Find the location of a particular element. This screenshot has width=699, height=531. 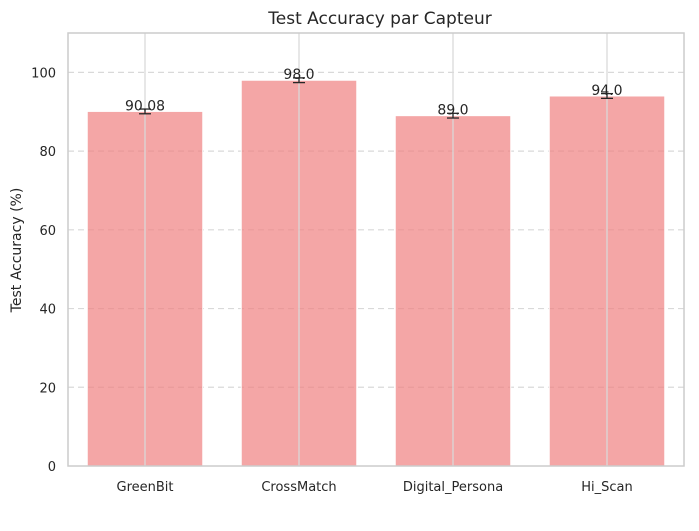

data-label: 94.0 is located at coordinates (606, 91).